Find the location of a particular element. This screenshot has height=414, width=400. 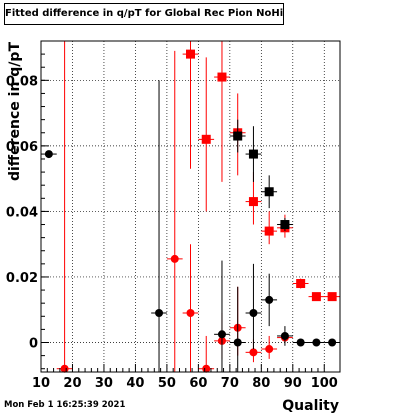

y-tick-label: 0.02 is located at coordinates (22, 278).